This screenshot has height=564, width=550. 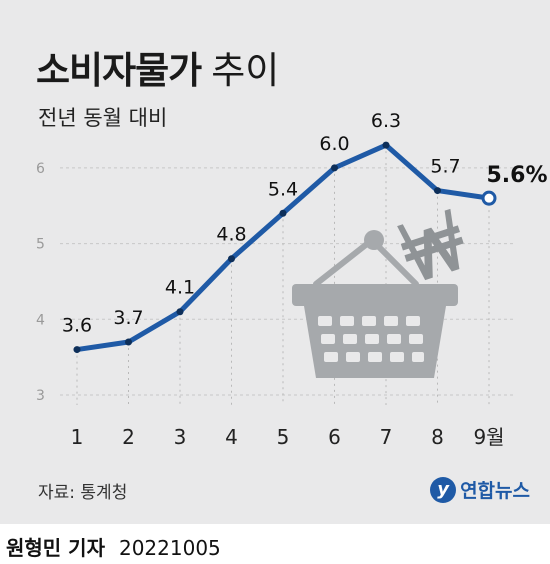 What do you see at coordinates (283, 189) in the screenshot?
I see `data-label: 5.4` at bounding box center [283, 189].